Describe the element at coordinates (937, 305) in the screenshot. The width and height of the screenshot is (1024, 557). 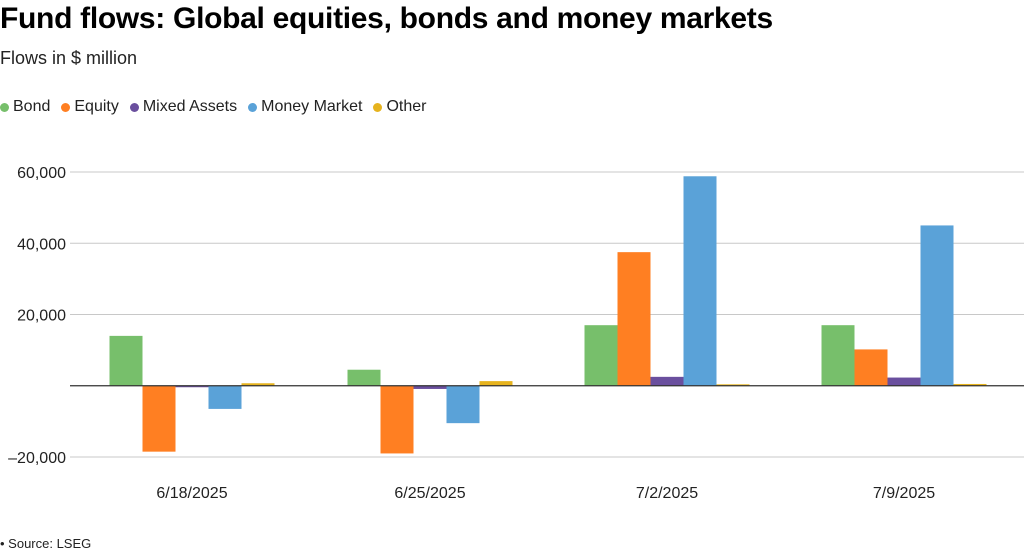
I see `bar-money-market-7-9-2025` at that location.